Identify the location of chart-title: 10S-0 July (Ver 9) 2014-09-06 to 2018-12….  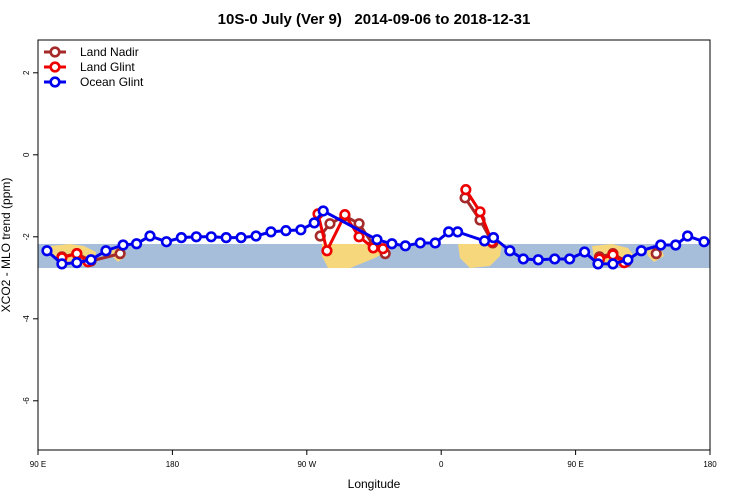
(374, 19).